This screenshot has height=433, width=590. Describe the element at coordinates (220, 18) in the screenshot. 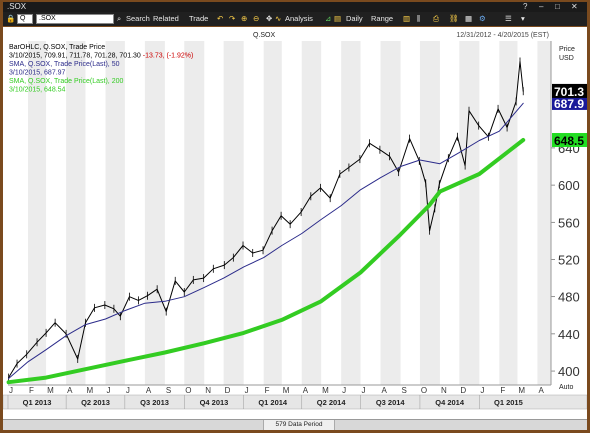

I see `undo-icon: ↶` at that location.